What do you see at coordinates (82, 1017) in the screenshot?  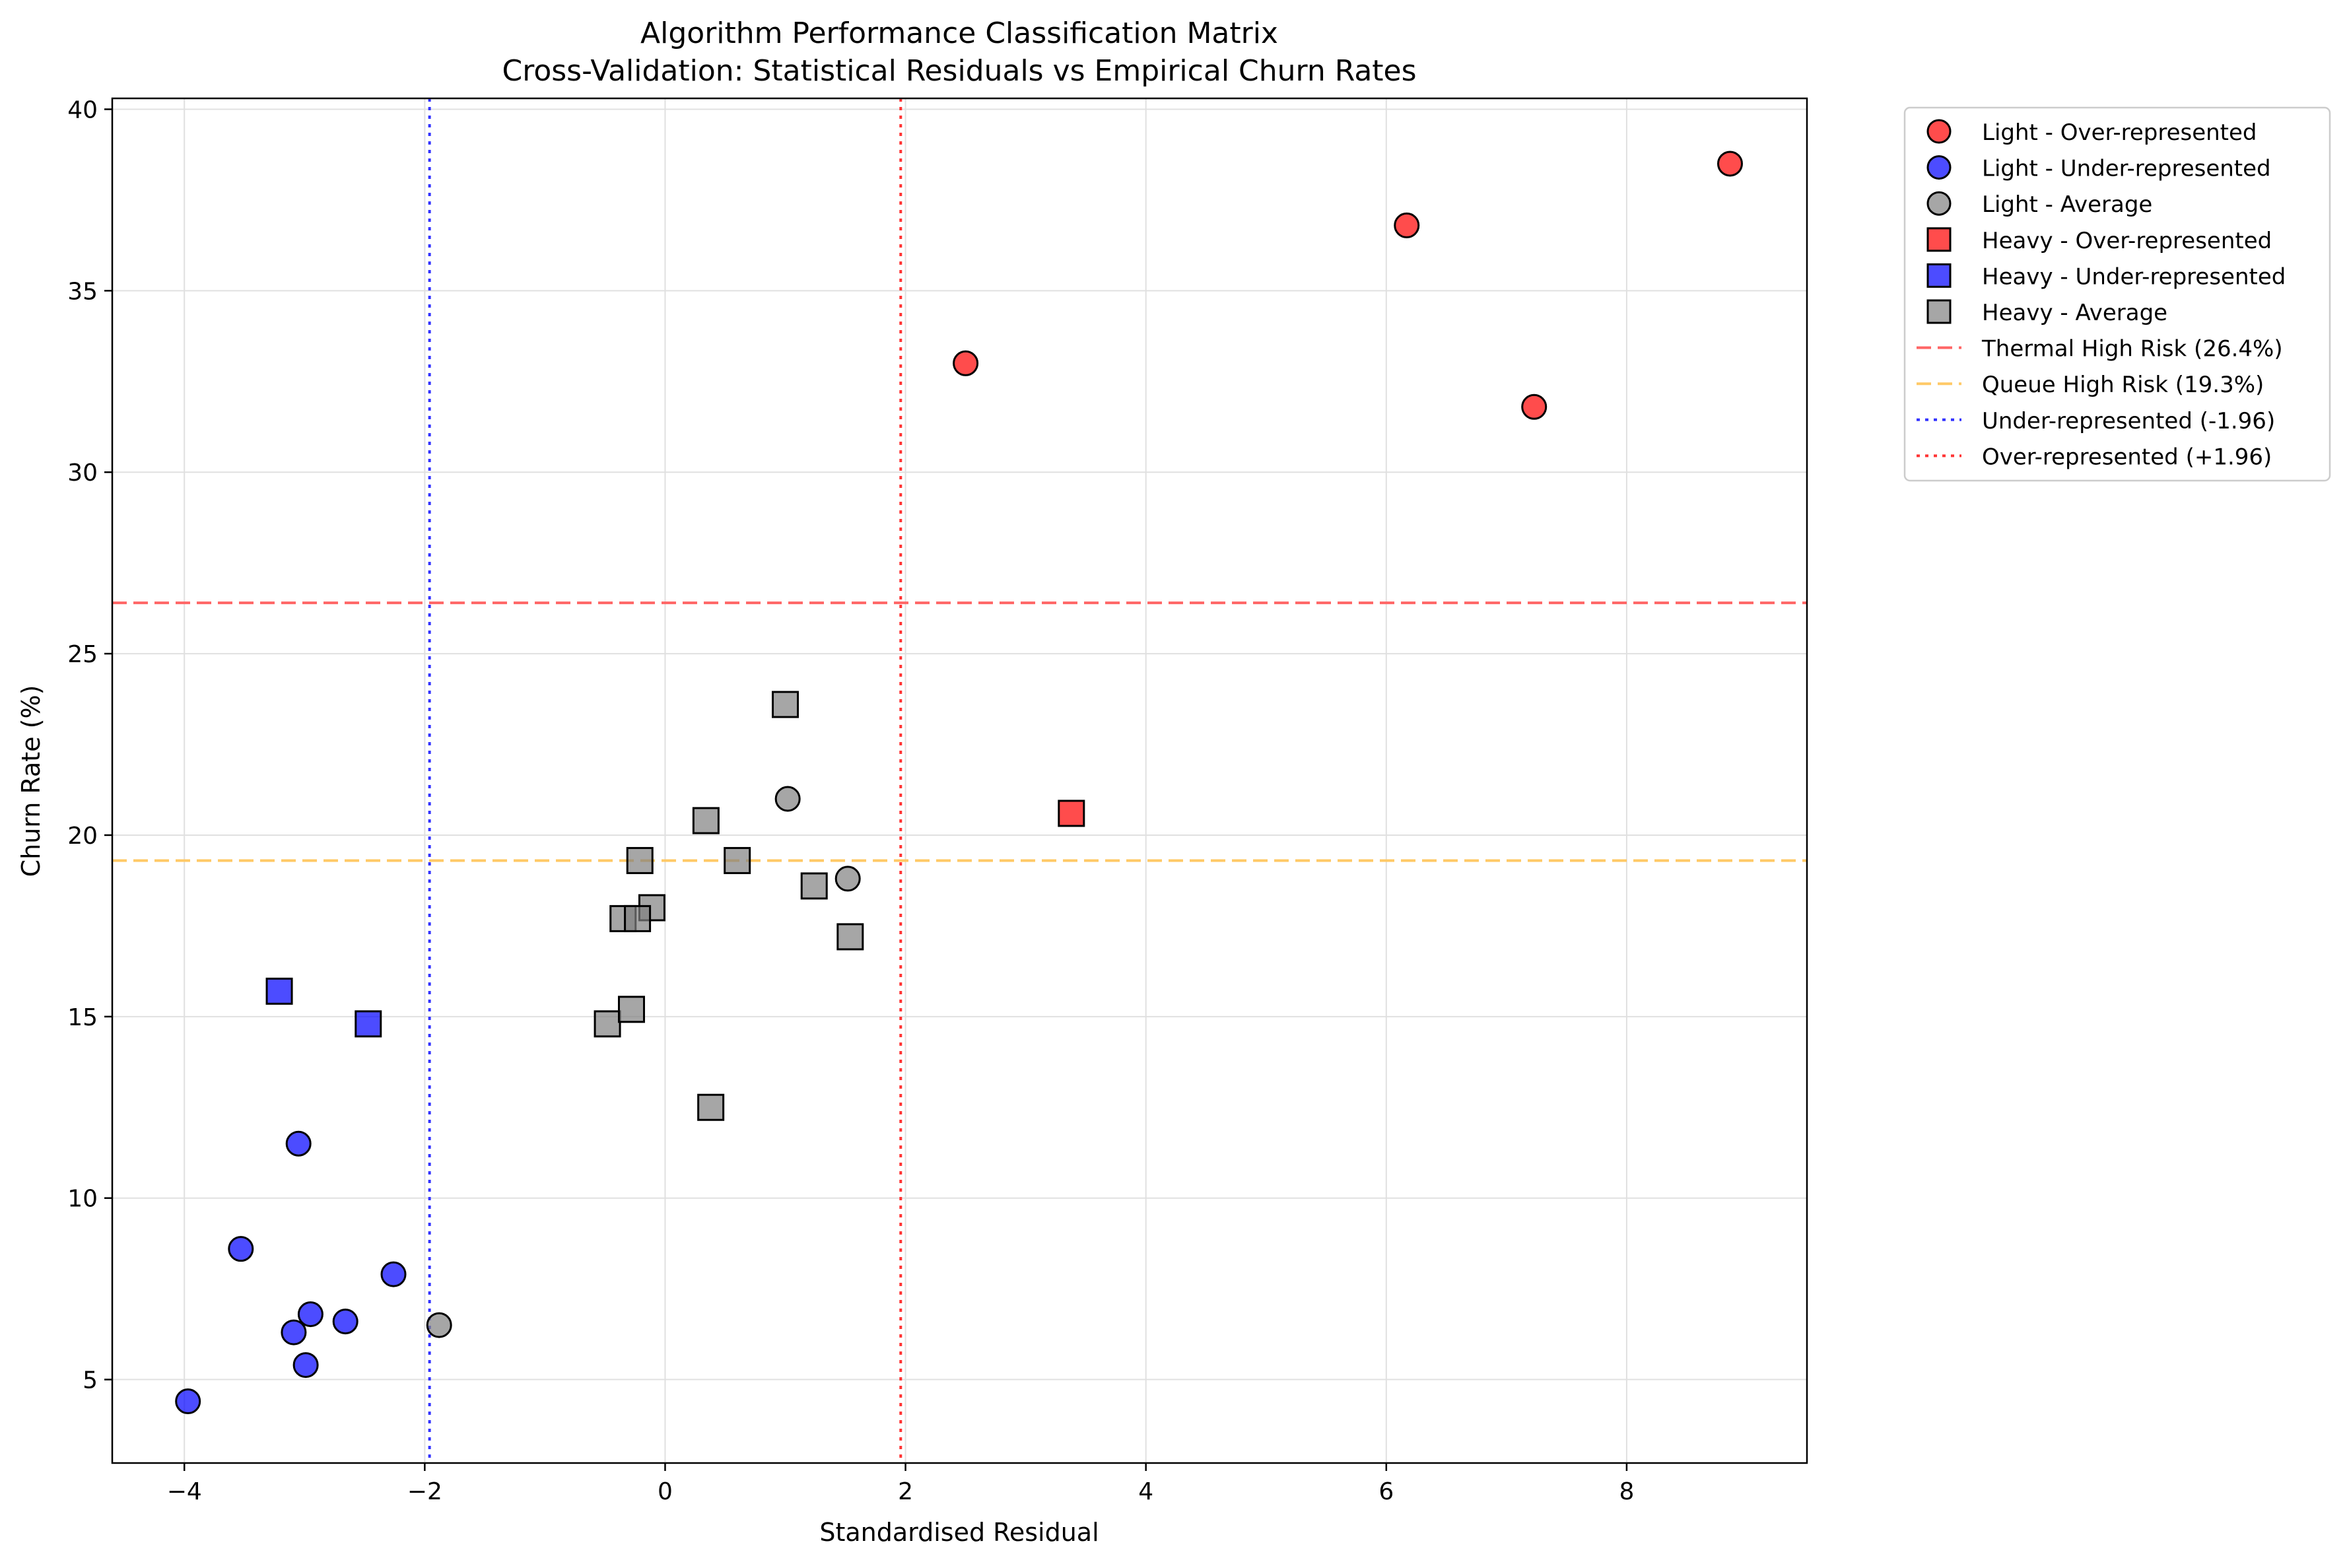 I see `y-tick-label: 15` at bounding box center [82, 1017].